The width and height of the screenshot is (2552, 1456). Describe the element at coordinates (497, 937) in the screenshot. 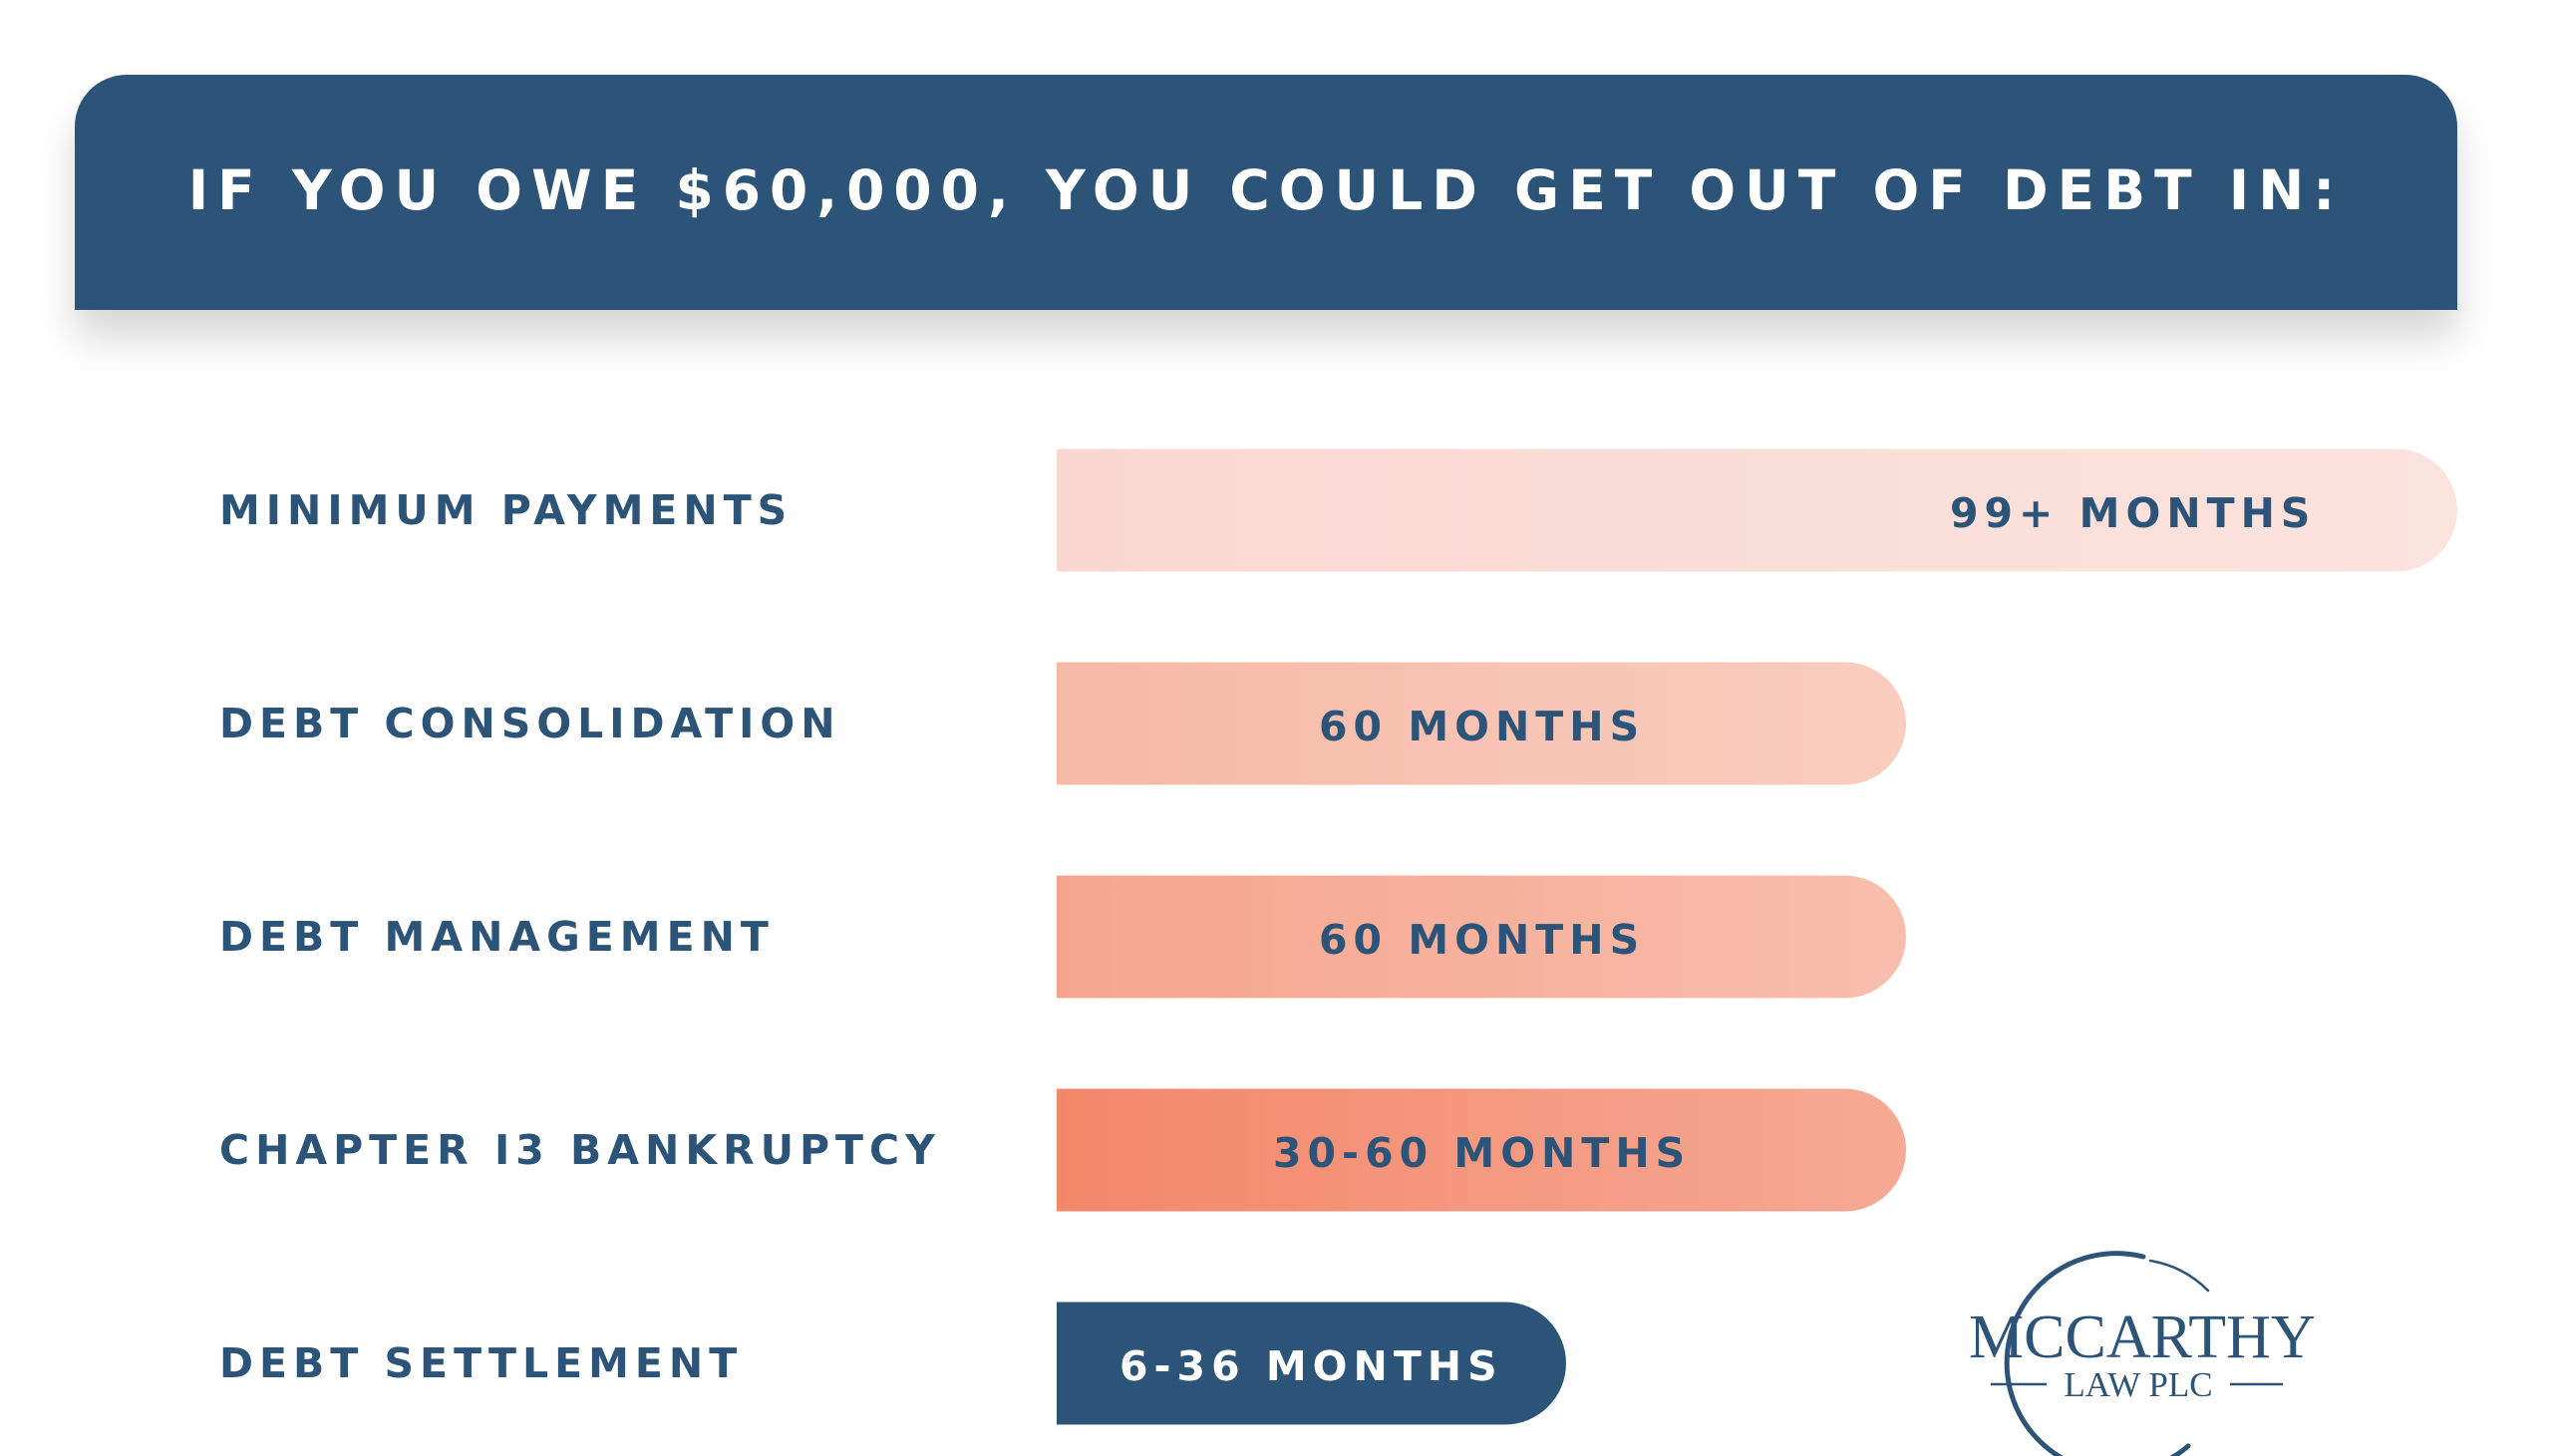

I see `category-label-debt-management: DEBT MANAGEMENT` at that location.